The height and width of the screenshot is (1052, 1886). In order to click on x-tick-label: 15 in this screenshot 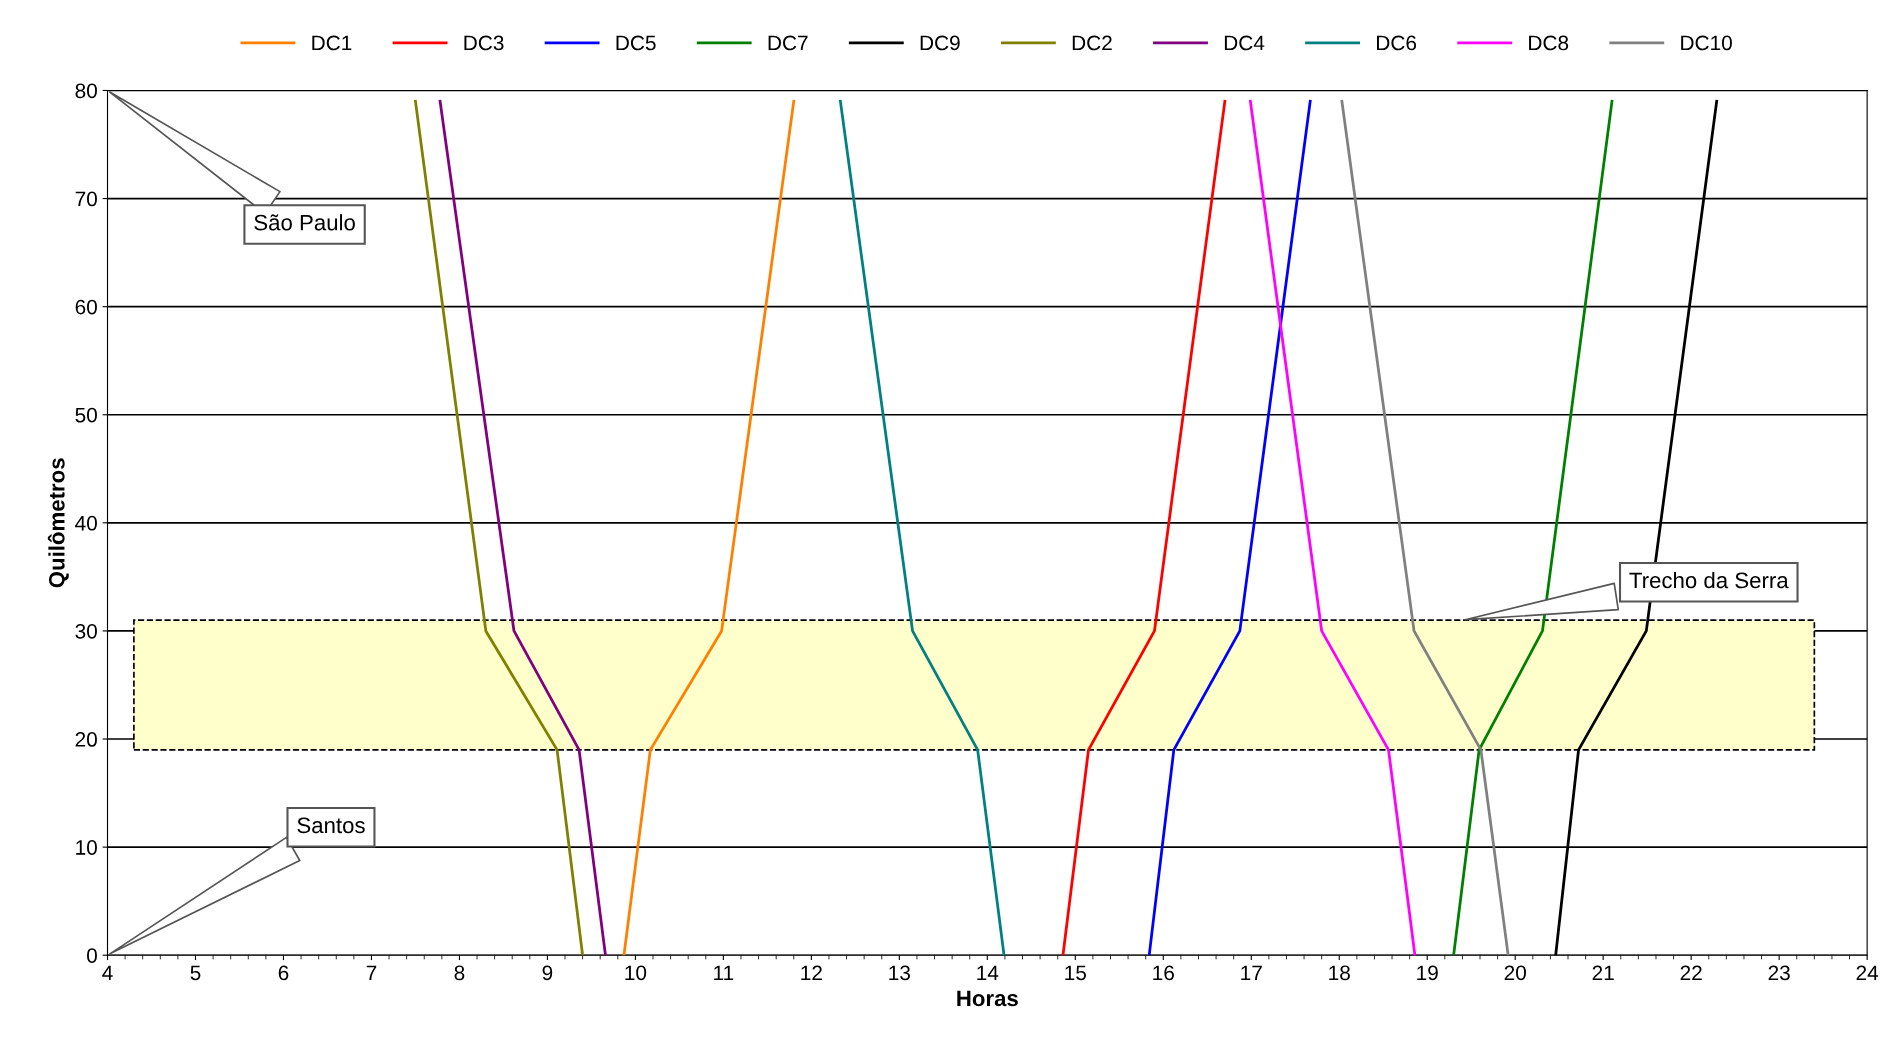, I will do `click(1076, 973)`.